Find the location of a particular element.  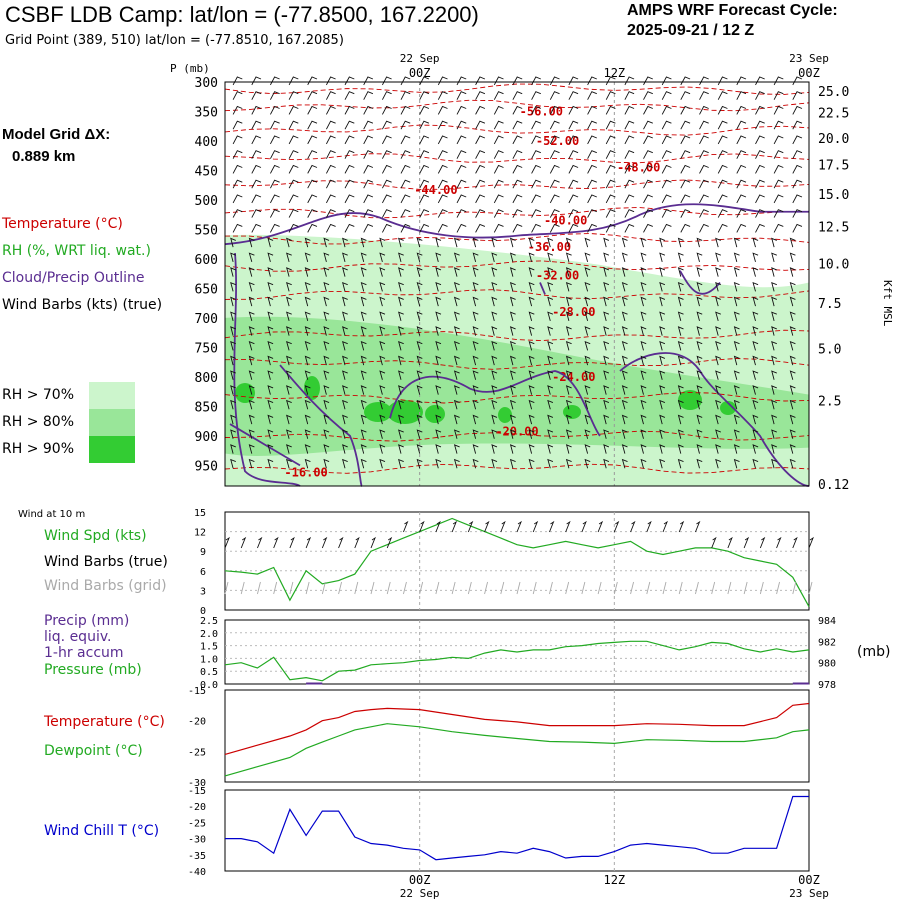

temperature-panel-frame is located at coordinates (517, 736).